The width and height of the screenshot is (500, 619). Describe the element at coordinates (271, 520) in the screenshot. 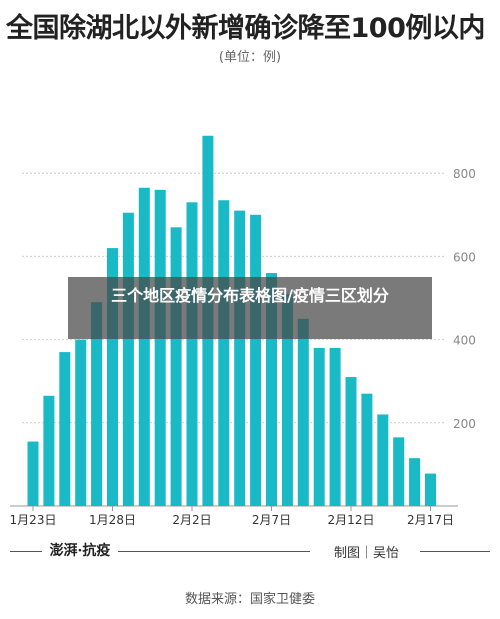

I see `x-tick-label: 2月7日` at that location.